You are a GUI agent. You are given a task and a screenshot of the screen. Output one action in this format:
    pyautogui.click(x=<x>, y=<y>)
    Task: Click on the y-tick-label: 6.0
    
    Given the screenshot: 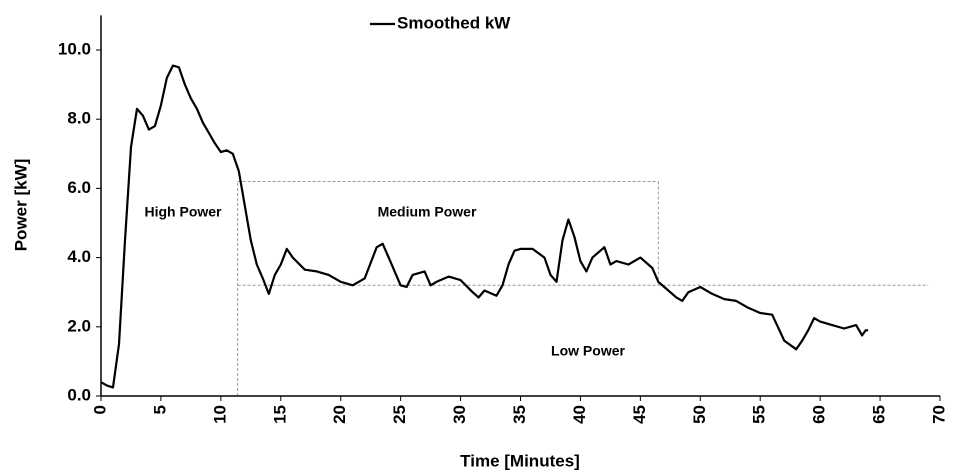 What is the action you would take?
    pyautogui.click(x=79, y=187)
    